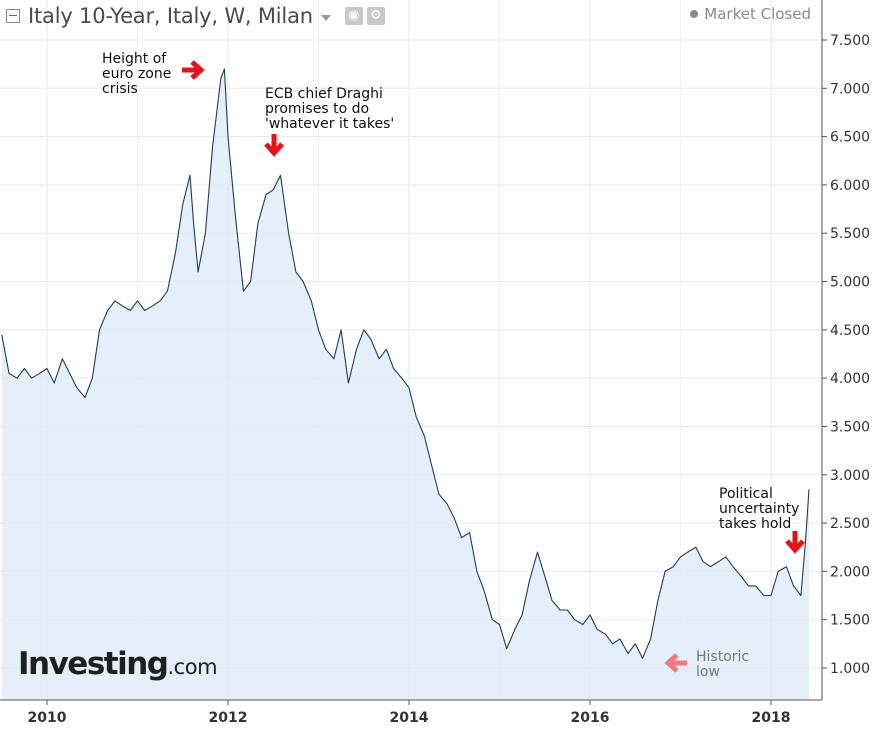 Image resolution: width=875 pixels, height=732 pixels. What do you see at coordinates (13, 16) in the screenshot?
I see `collapse-icon` at bounding box center [13, 16].